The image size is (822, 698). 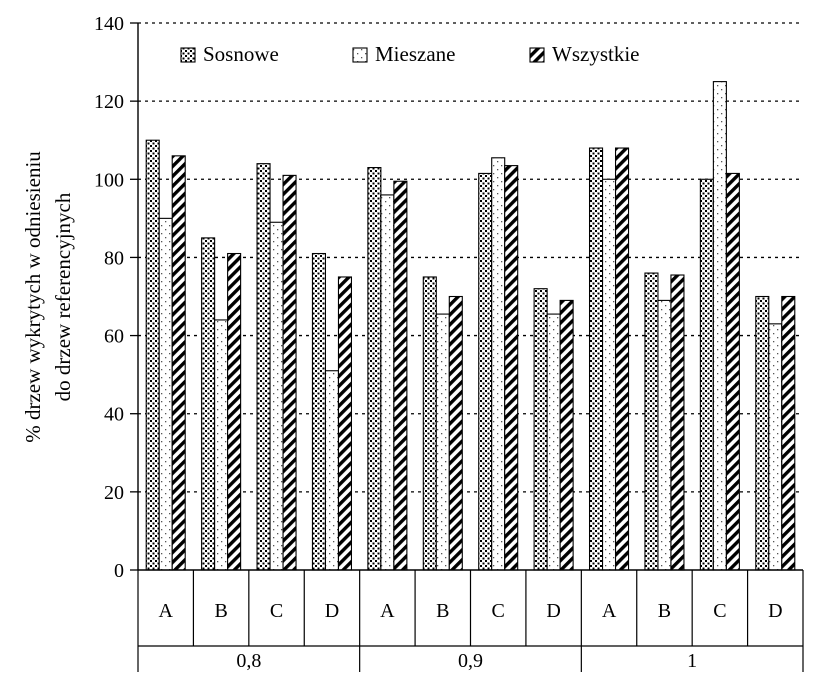 What do you see at coordinates (109, 102) in the screenshot?
I see `y-tick-label: 120` at bounding box center [109, 102].